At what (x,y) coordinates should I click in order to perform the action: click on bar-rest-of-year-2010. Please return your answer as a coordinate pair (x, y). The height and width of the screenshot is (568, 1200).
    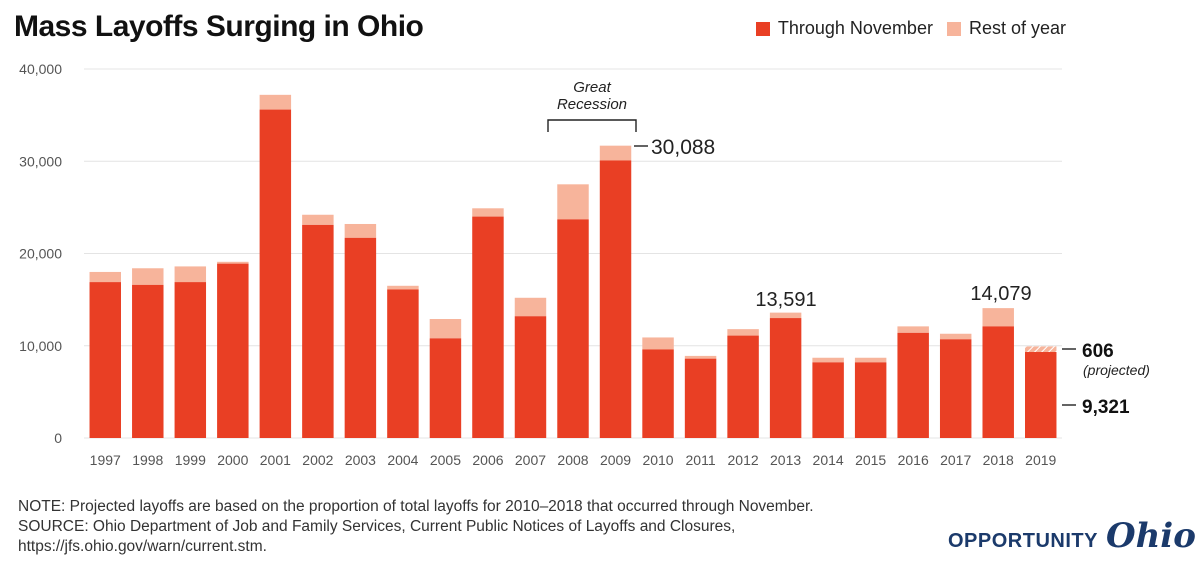
    Looking at the image, I should click on (658, 343).